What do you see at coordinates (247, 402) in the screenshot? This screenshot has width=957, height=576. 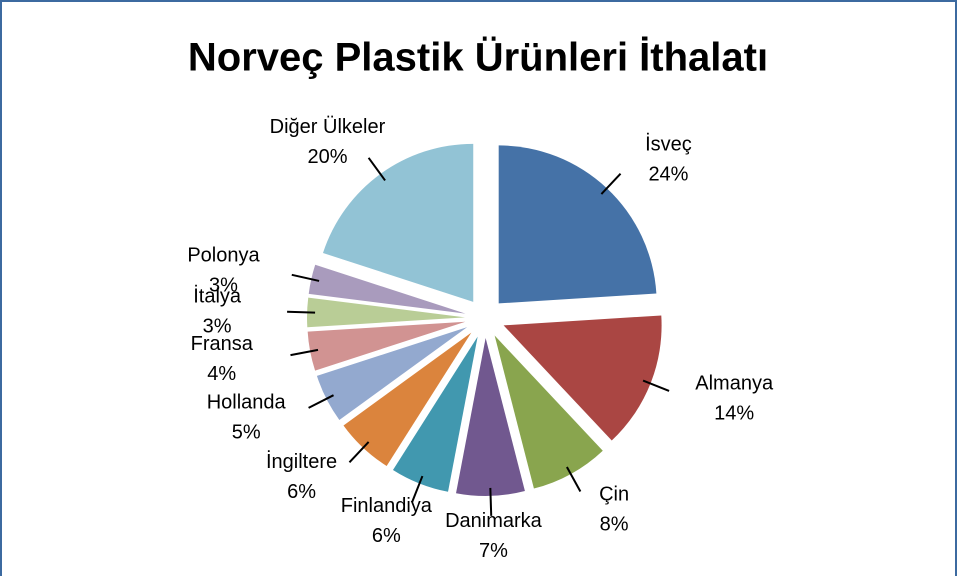 I see `data-label-name: Hollanda` at bounding box center [247, 402].